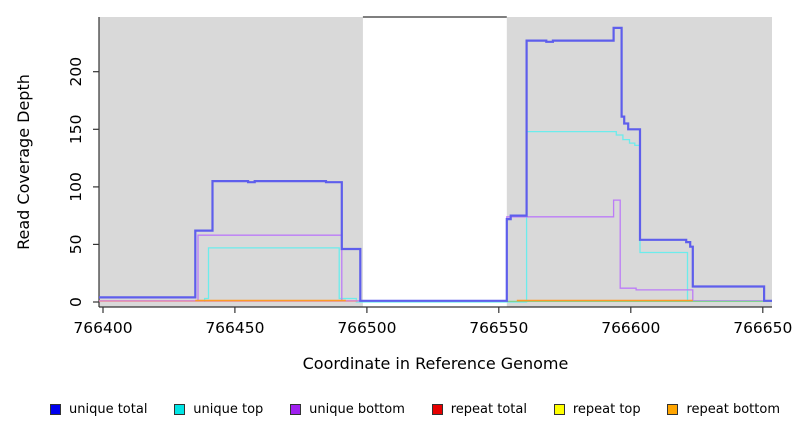  What do you see at coordinates (76, 72) in the screenshot?
I see `y-tick-label: 200` at bounding box center [76, 72].